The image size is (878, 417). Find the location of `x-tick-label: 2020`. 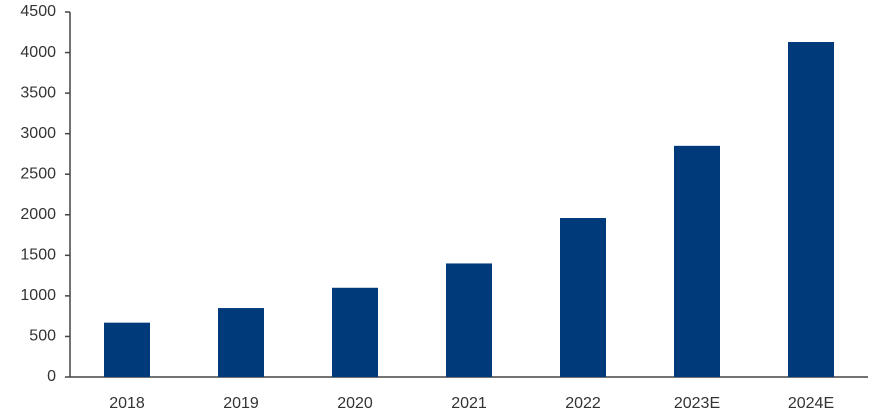

x-tick-label: 2020 is located at coordinates (355, 403).